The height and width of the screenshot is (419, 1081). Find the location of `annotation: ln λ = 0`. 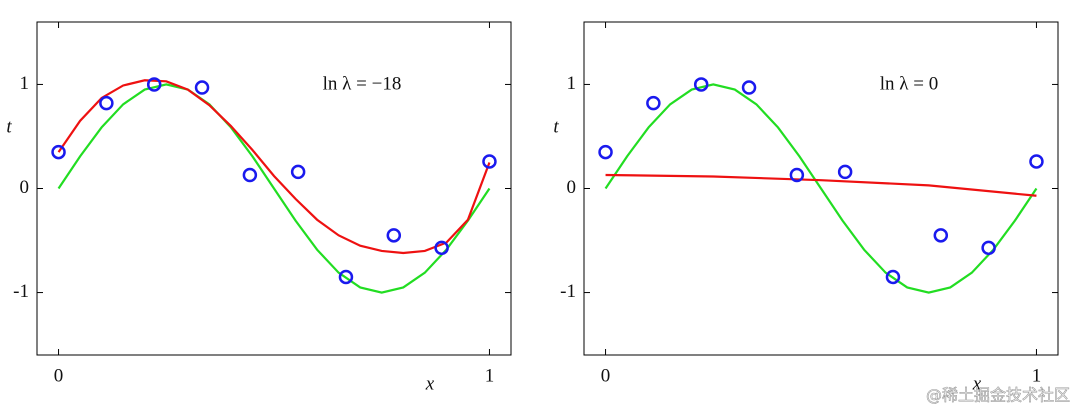

annotation: ln λ = 0 is located at coordinates (909, 83).